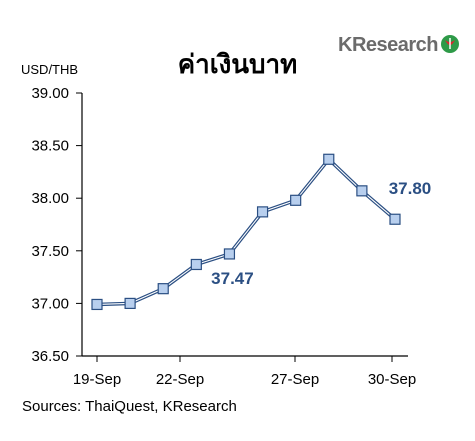 This screenshot has height=441, width=475. I want to click on y-tick-label: 36.50, so click(50, 356).